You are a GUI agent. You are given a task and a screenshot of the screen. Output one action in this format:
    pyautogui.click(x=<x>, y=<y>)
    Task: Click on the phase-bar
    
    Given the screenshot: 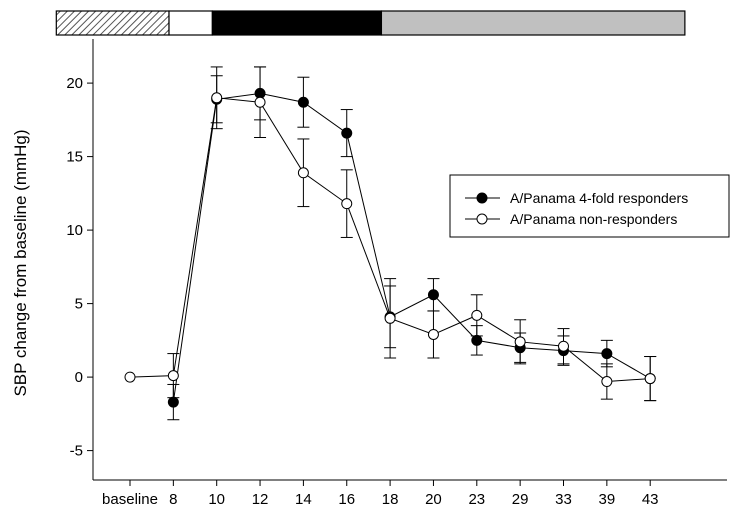 What is the action you would take?
    pyautogui.click(x=370, y=23)
    